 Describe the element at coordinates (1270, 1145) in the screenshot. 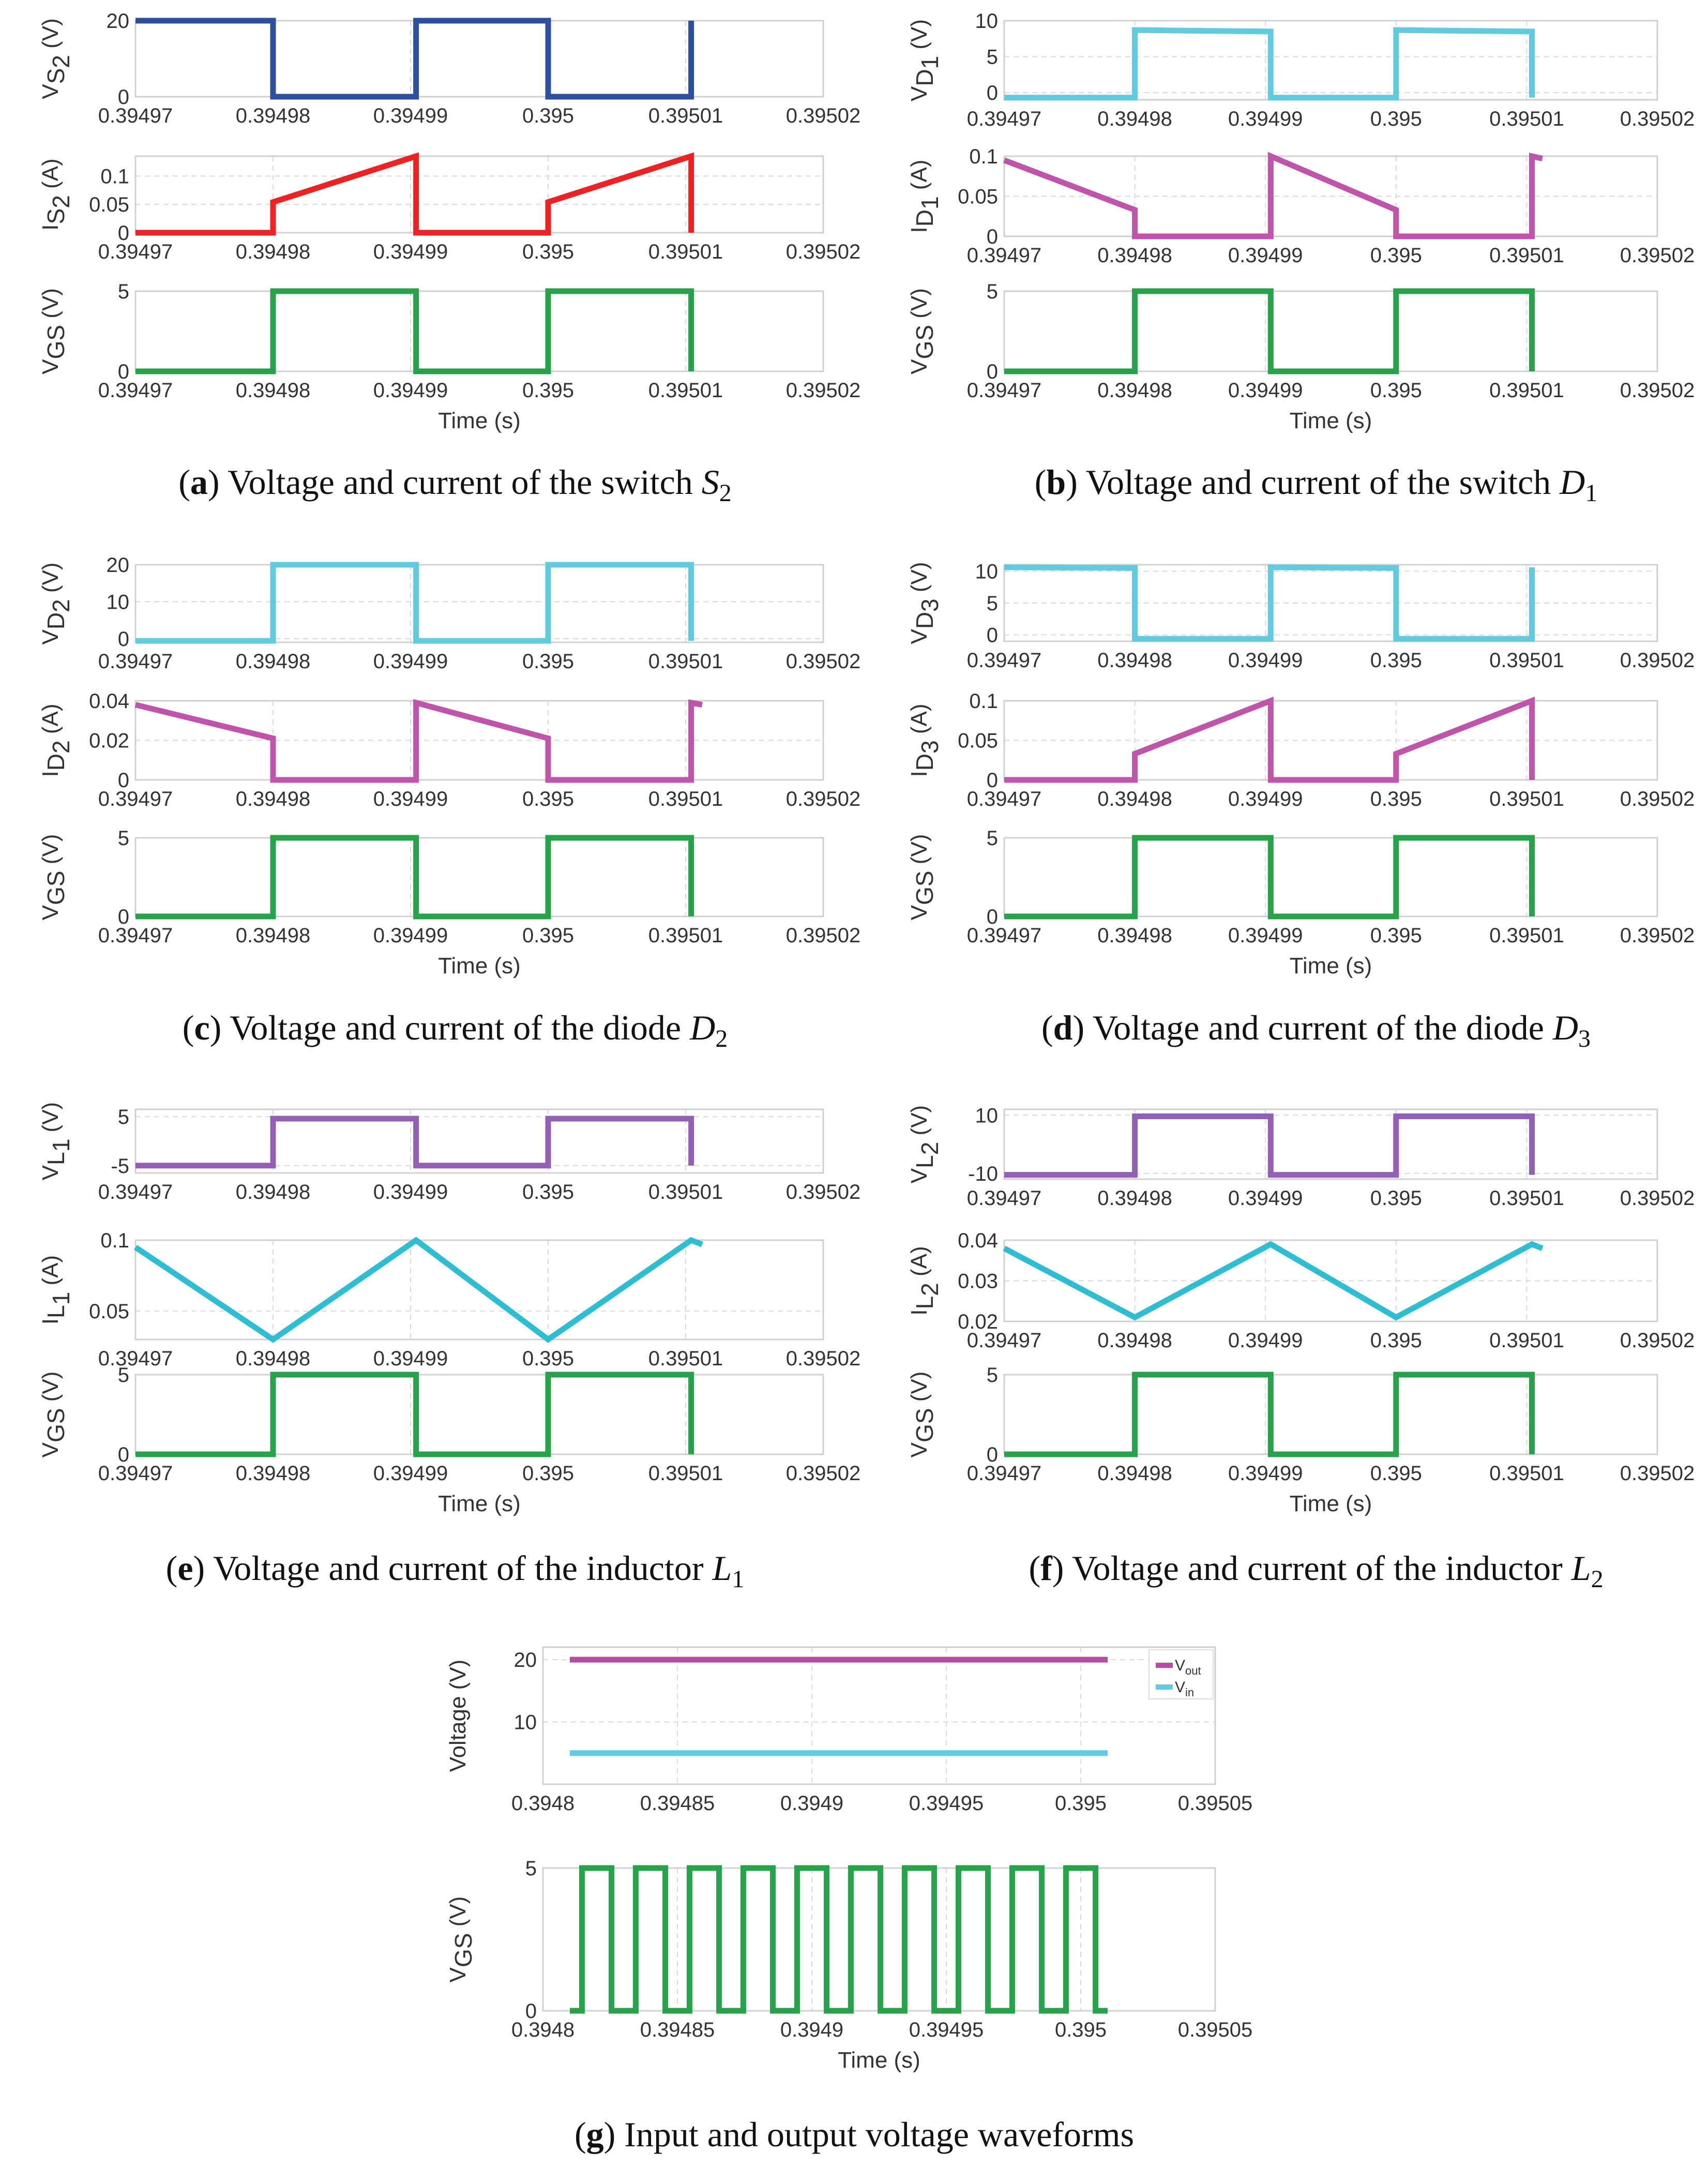

I see `waveform-f1` at that location.